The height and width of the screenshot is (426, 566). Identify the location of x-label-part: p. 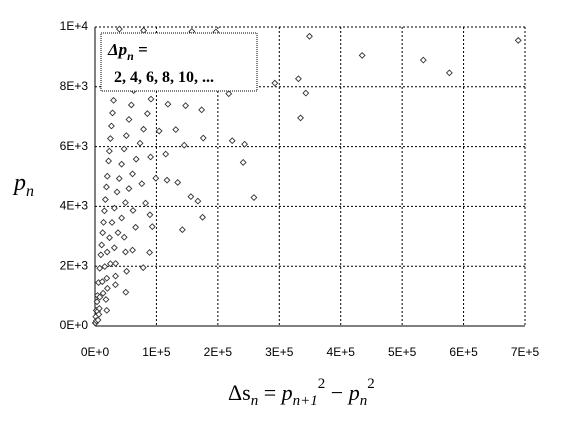
(353, 392).